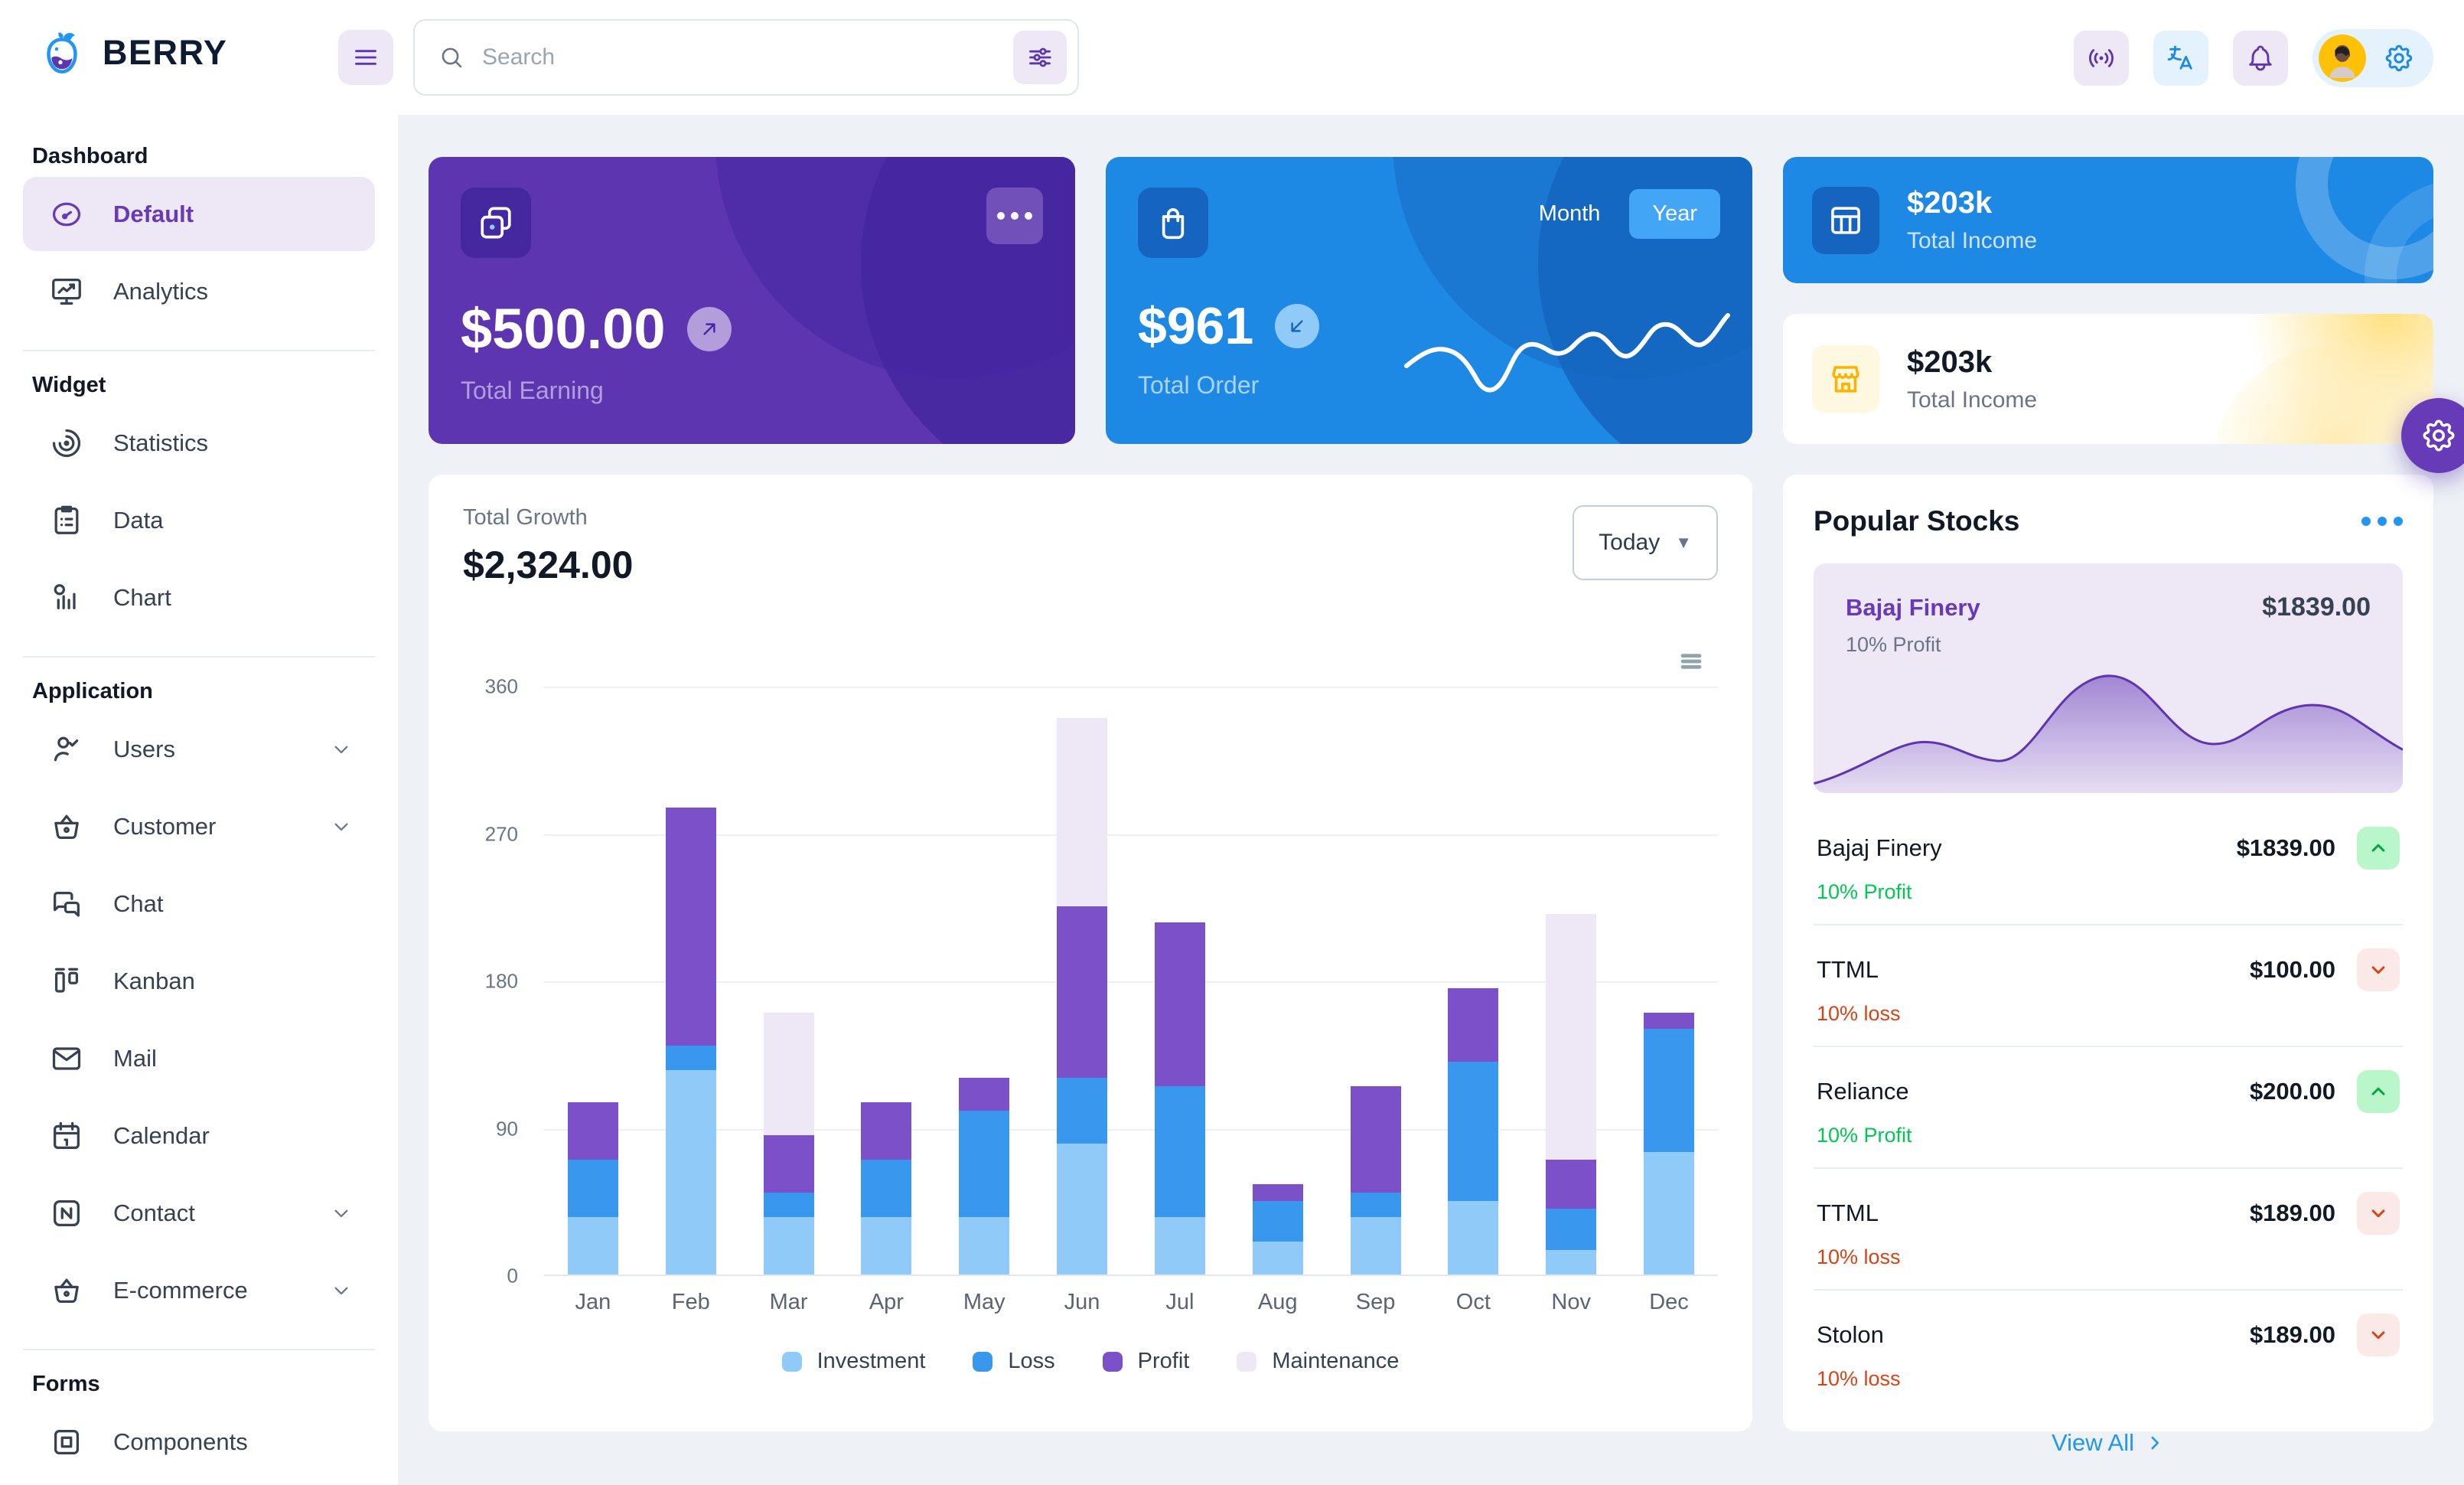 The height and width of the screenshot is (1485, 2464). What do you see at coordinates (66, 443) in the screenshot?
I see `statistics-icon` at bounding box center [66, 443].